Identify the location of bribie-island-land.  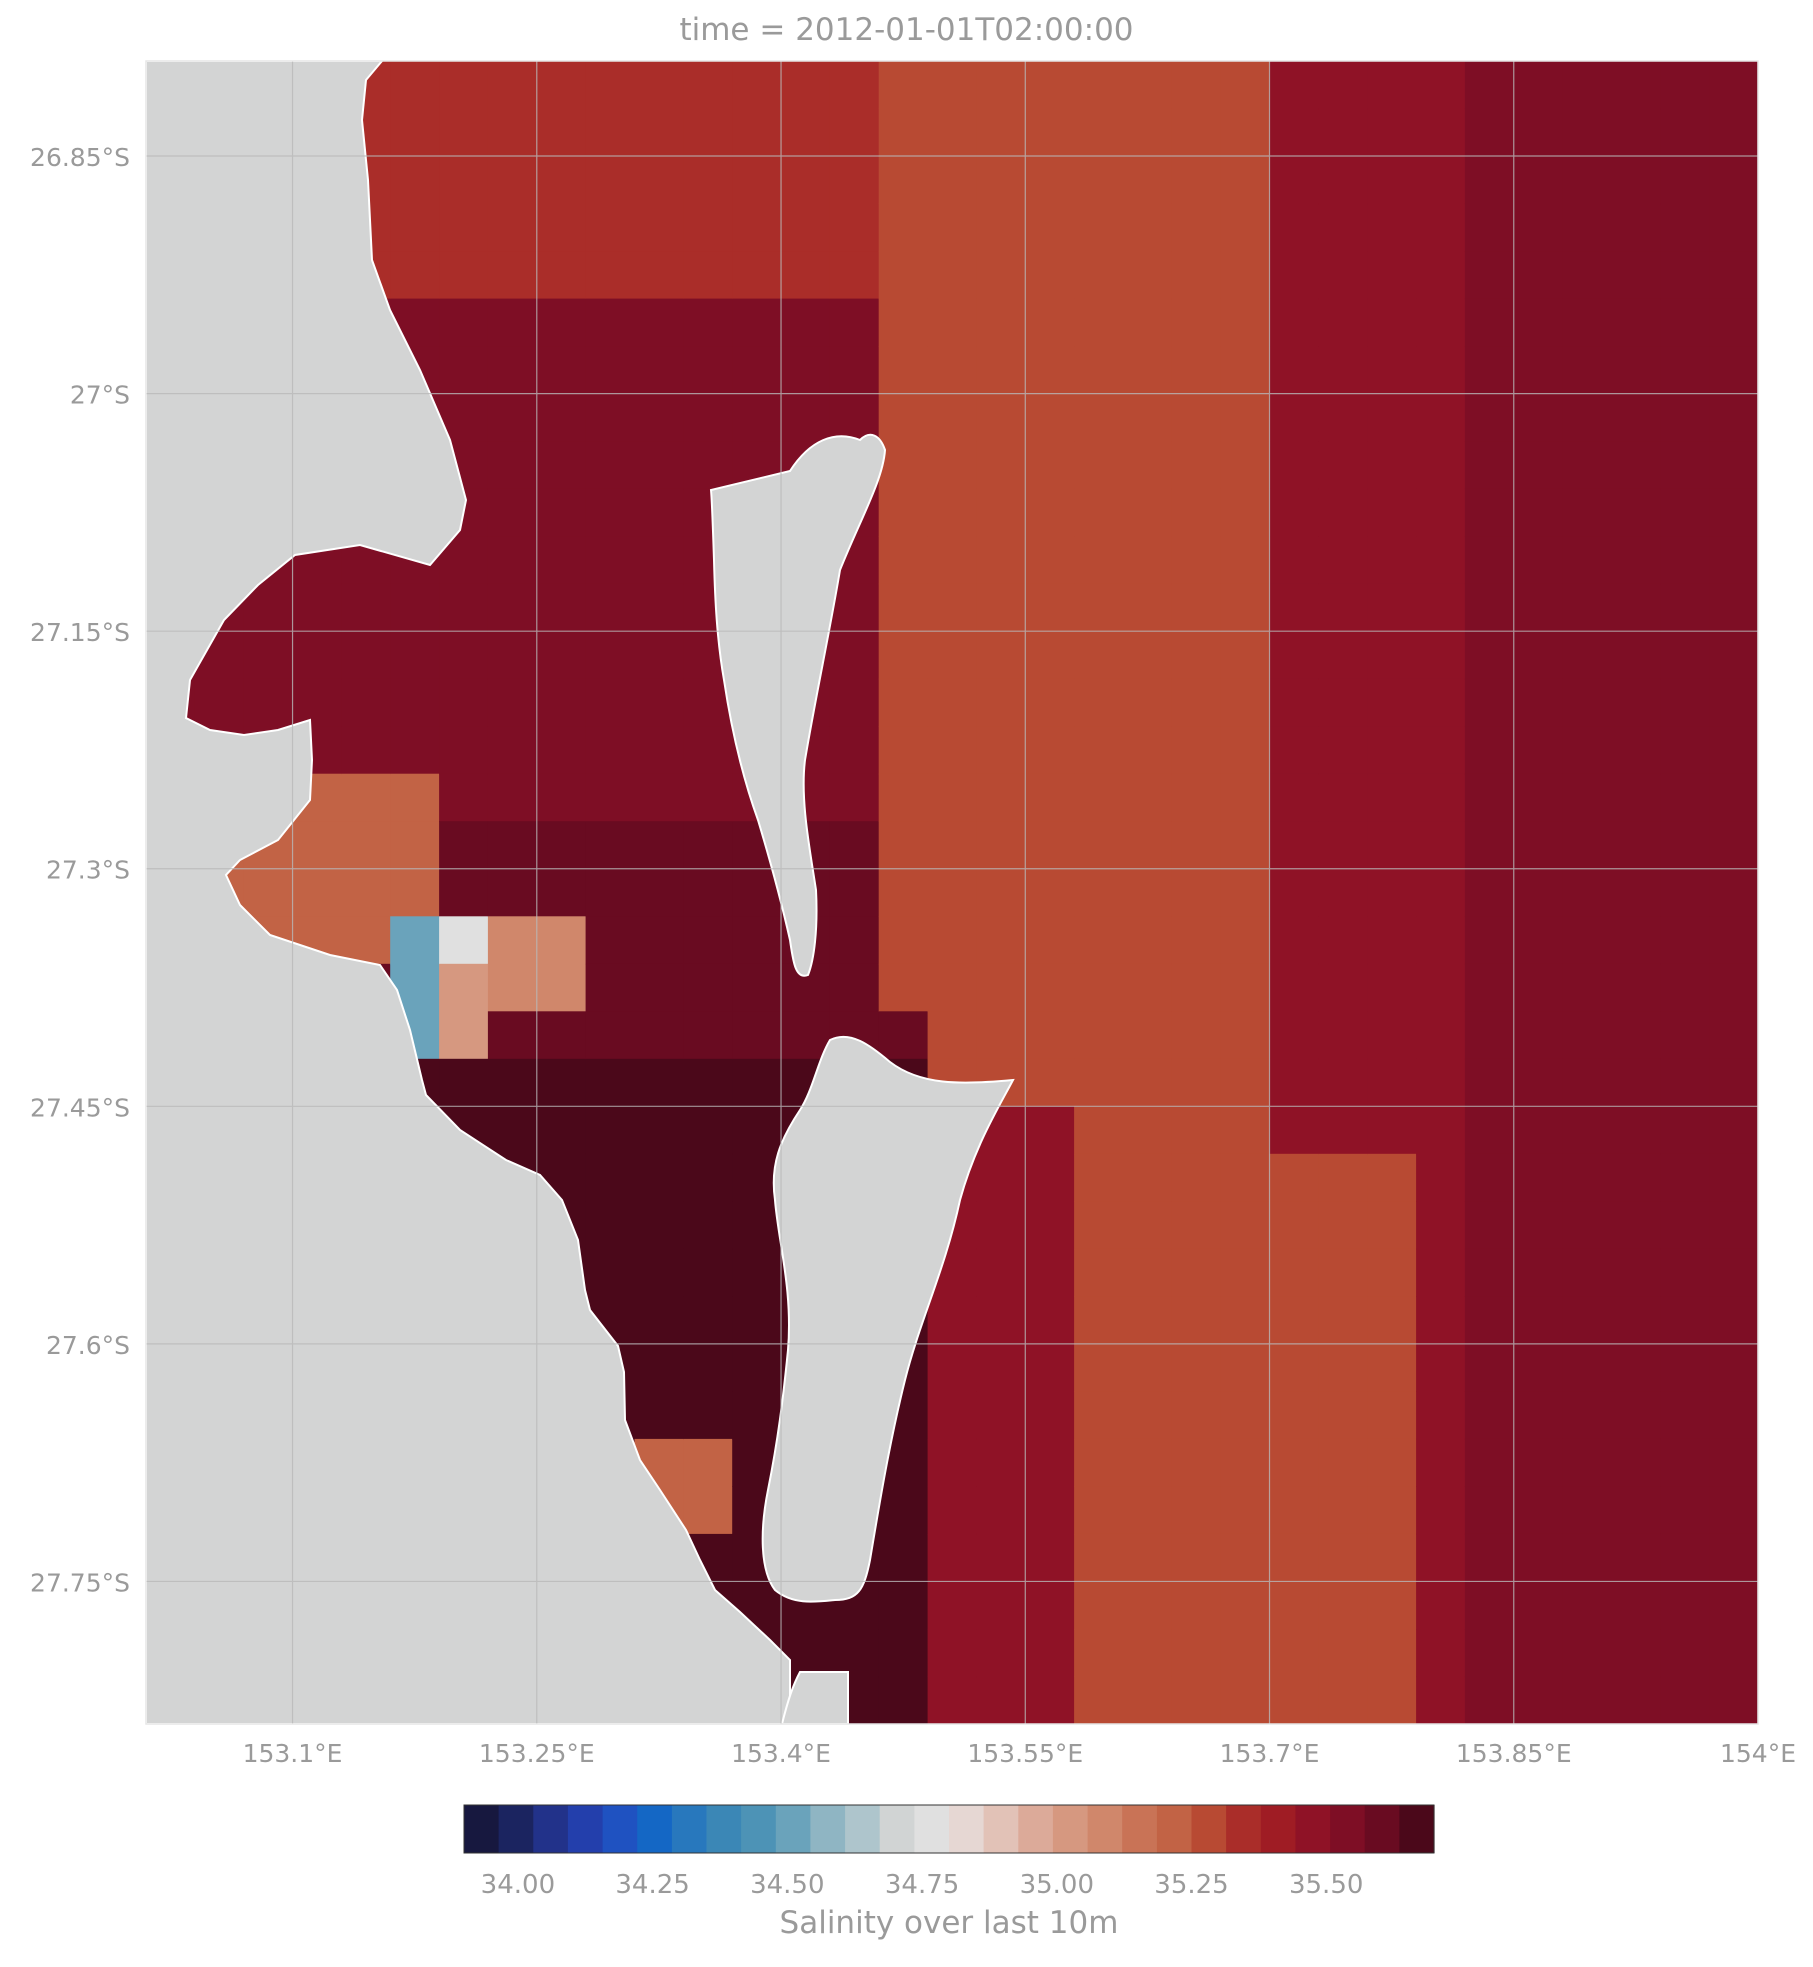
(798, 705).